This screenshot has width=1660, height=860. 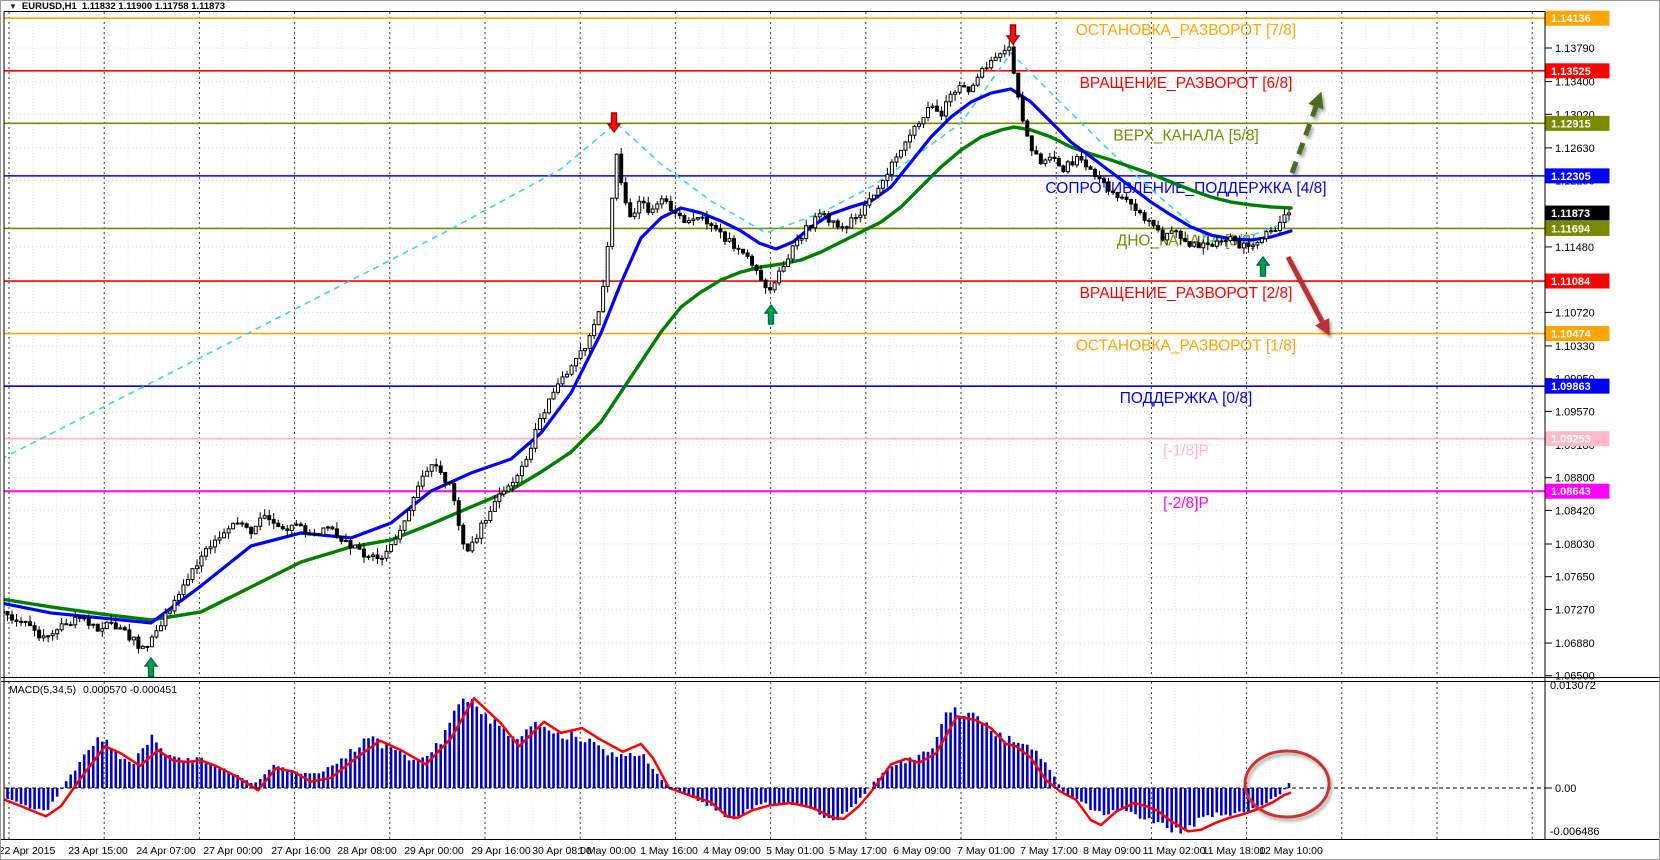 What do you see at coordinates (1571, 72) in the screenshot?
I see `murrey-price-tag-text: 1.13525` at bounding box center [1571, 72].